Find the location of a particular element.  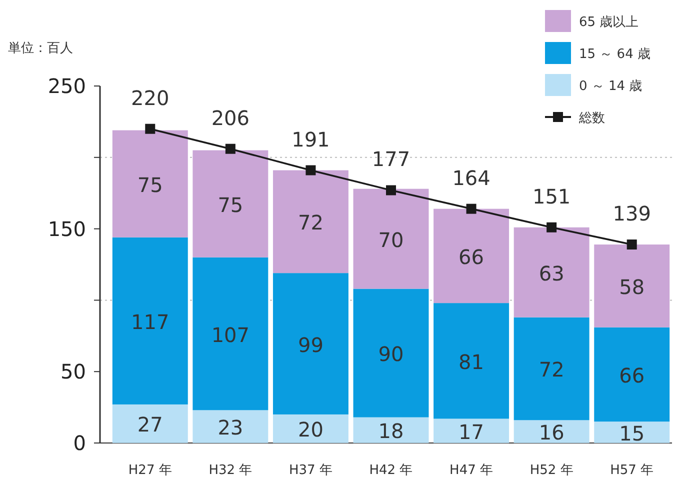

legend: 65 歳以上 is located at coordinates (592, 21).